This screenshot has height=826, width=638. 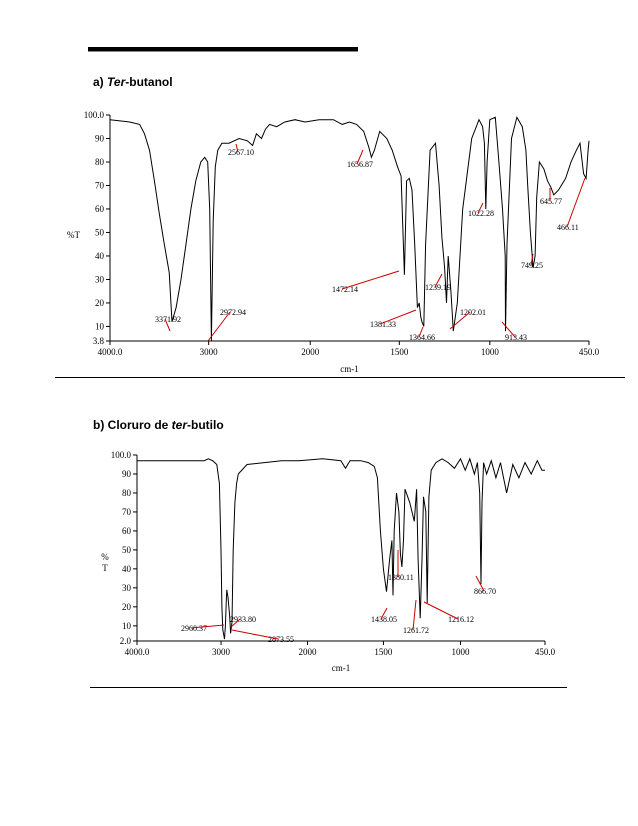 I want to click on x-tick-label-0: 450.0, so click(x=589, y=352).